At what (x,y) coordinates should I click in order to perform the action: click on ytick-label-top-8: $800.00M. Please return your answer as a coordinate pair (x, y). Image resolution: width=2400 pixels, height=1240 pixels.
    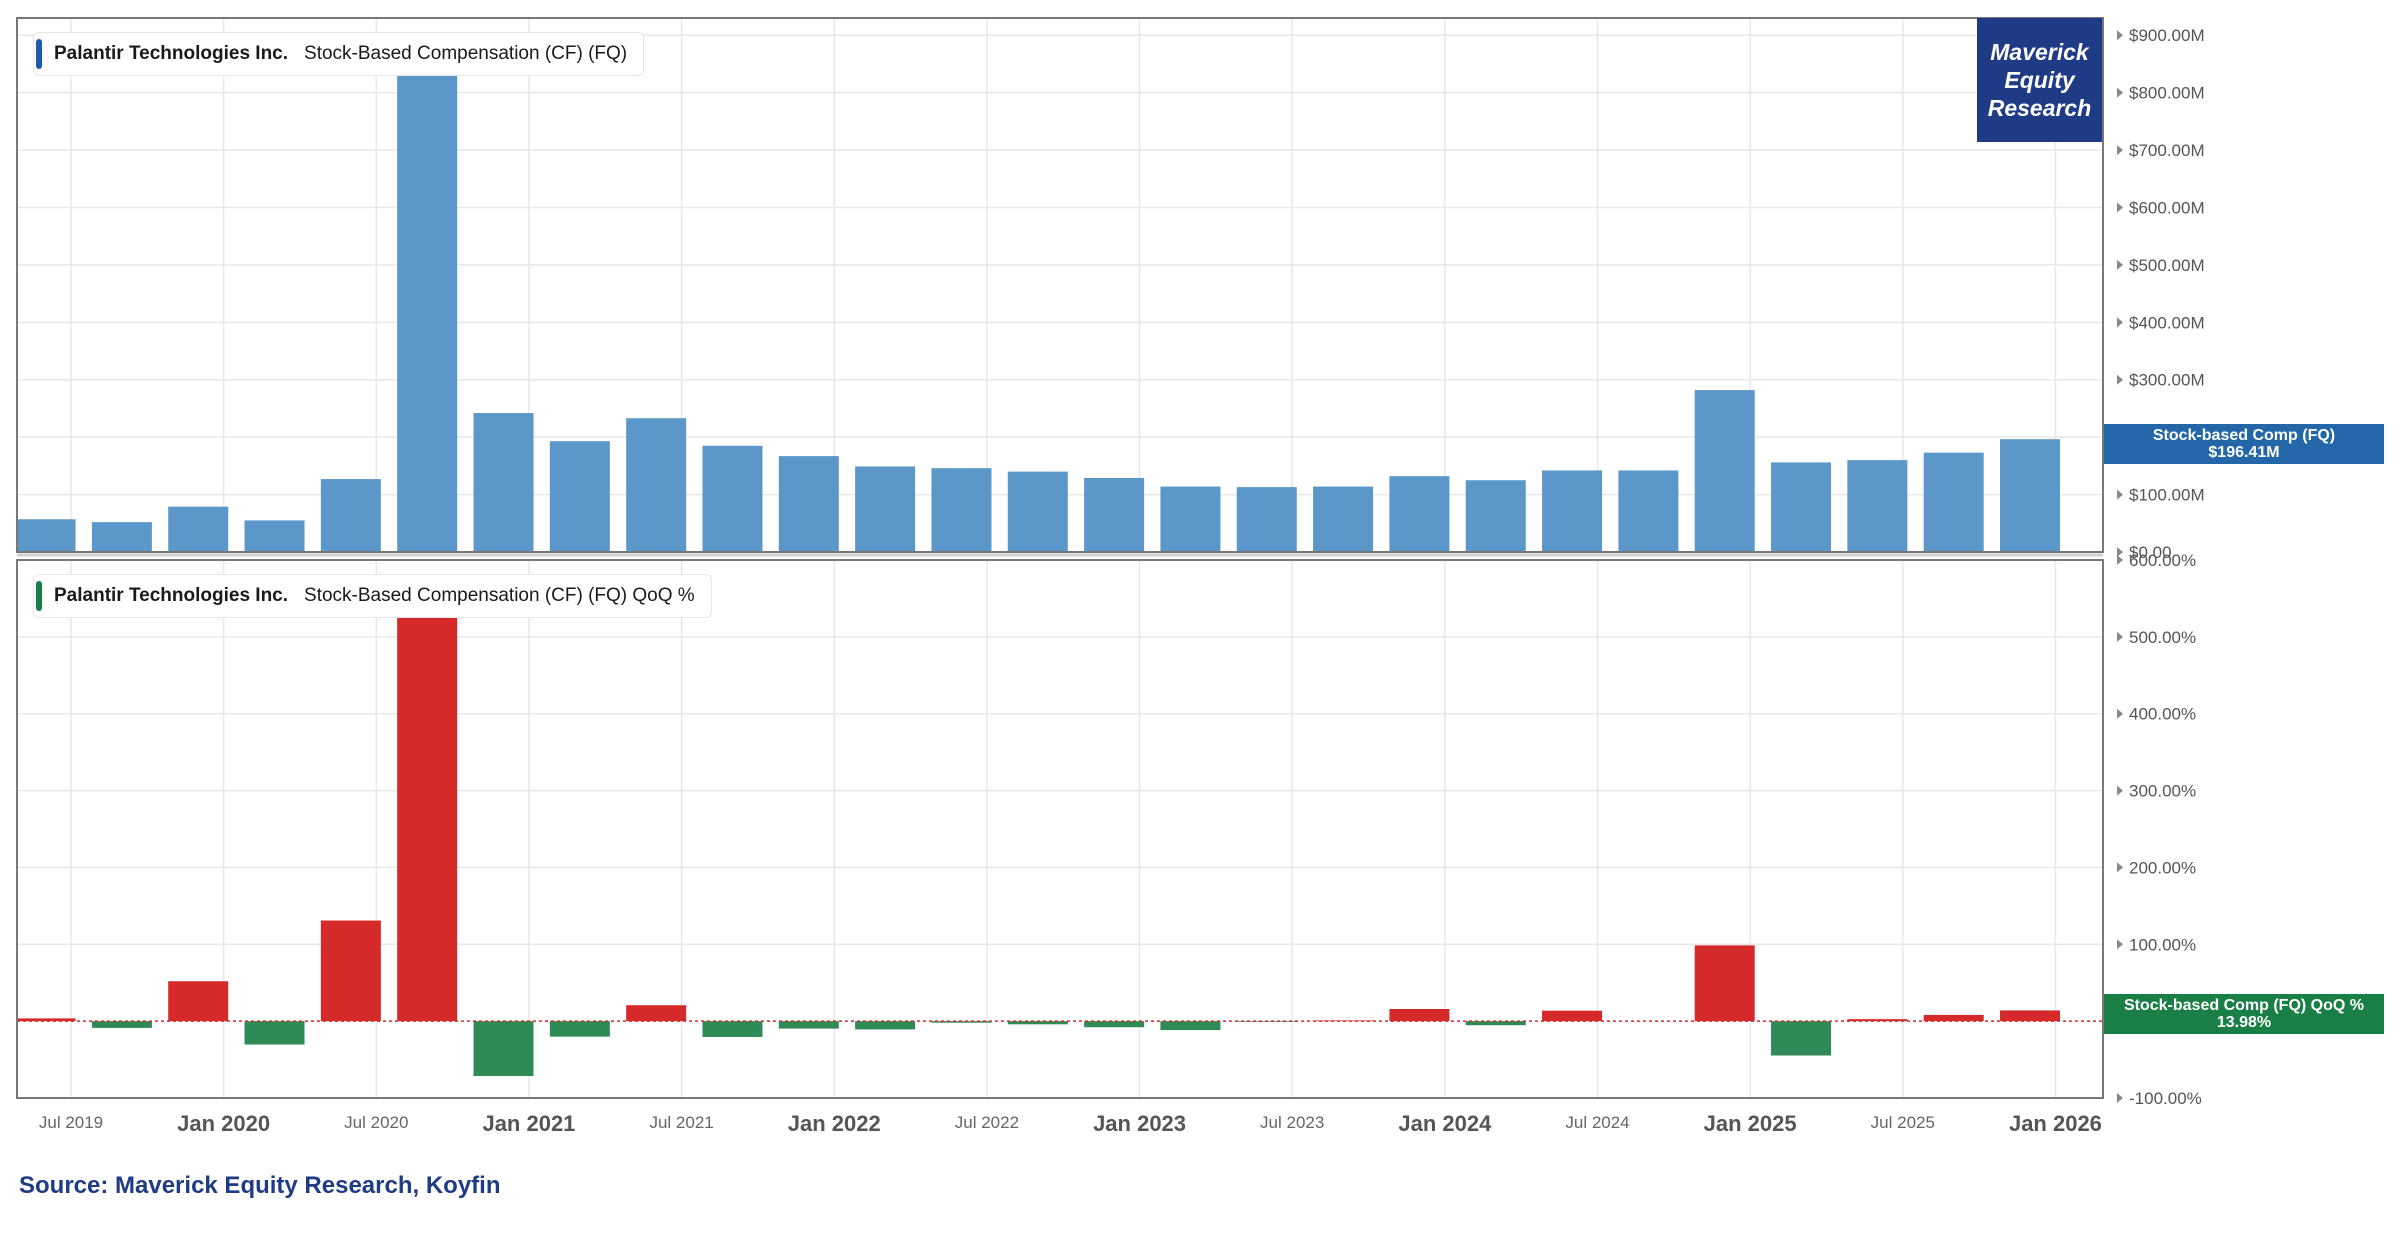
    Looking at the image, I should click on (2167, 93).